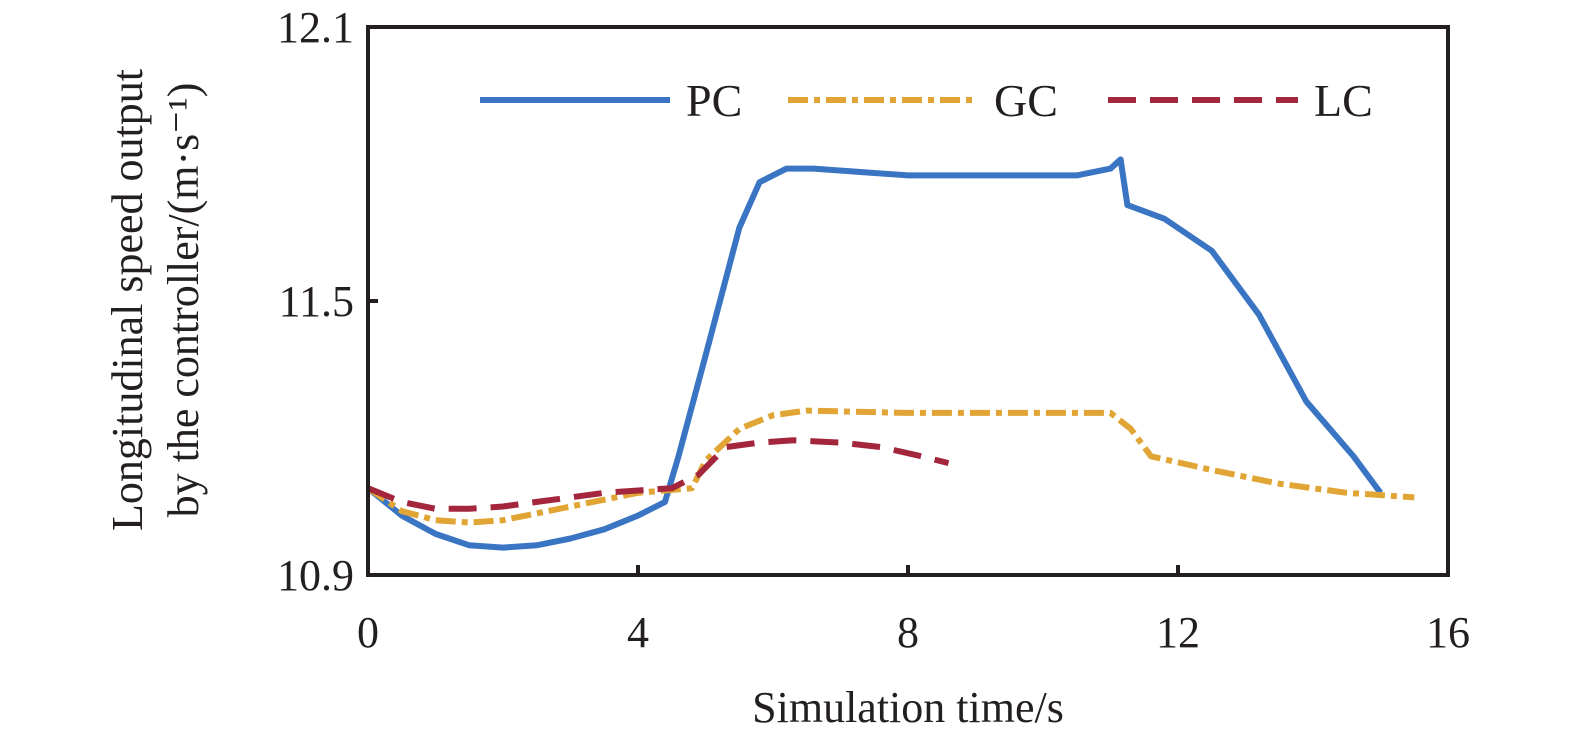 The height and width of the screenshot is (740, 1575). Describe the element at coordinates (1026, 100) in the screenshot. I see `legend-label-gc: GC` at that location.